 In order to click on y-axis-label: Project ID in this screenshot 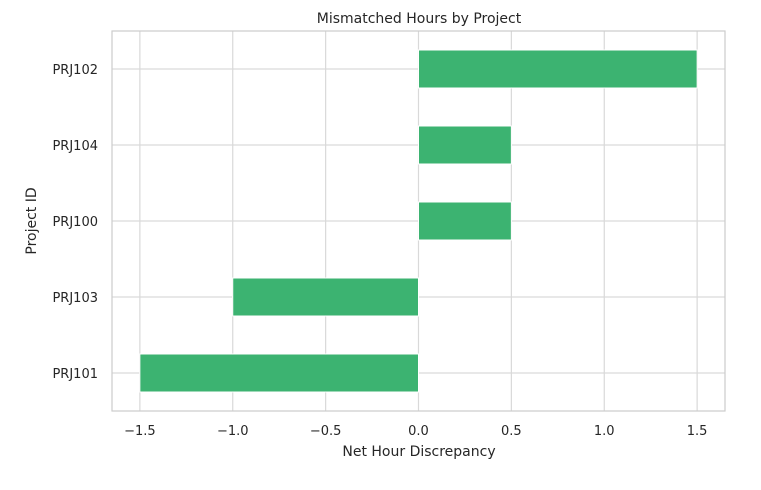, I will do `click(32, 220)`.